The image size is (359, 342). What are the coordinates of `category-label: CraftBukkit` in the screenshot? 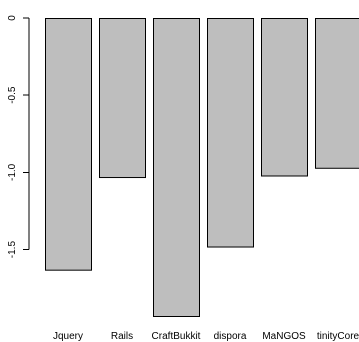 It's located at (176, 336).